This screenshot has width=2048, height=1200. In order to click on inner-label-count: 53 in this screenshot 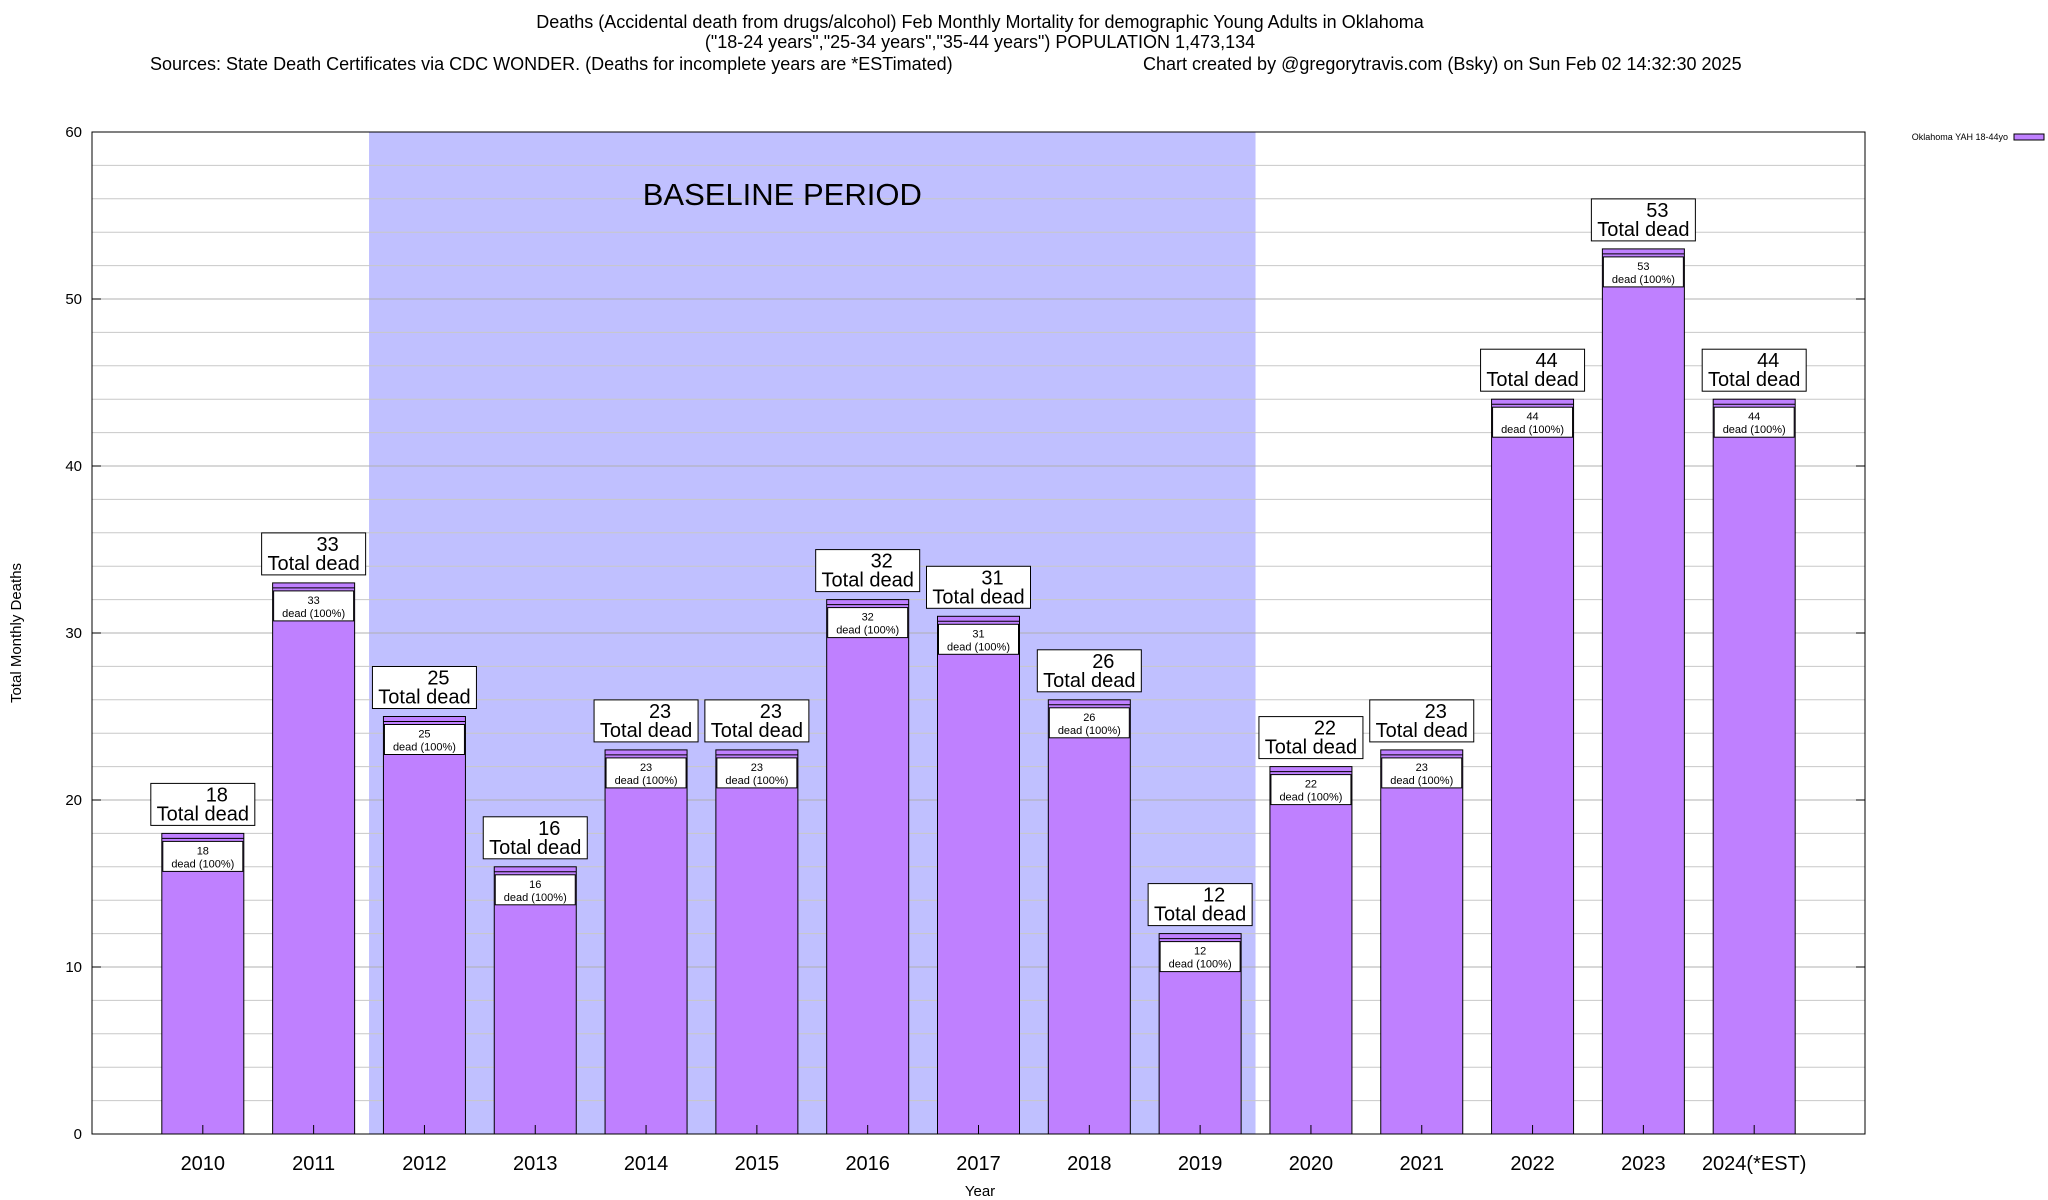, I will do `click(1643, 267)`.